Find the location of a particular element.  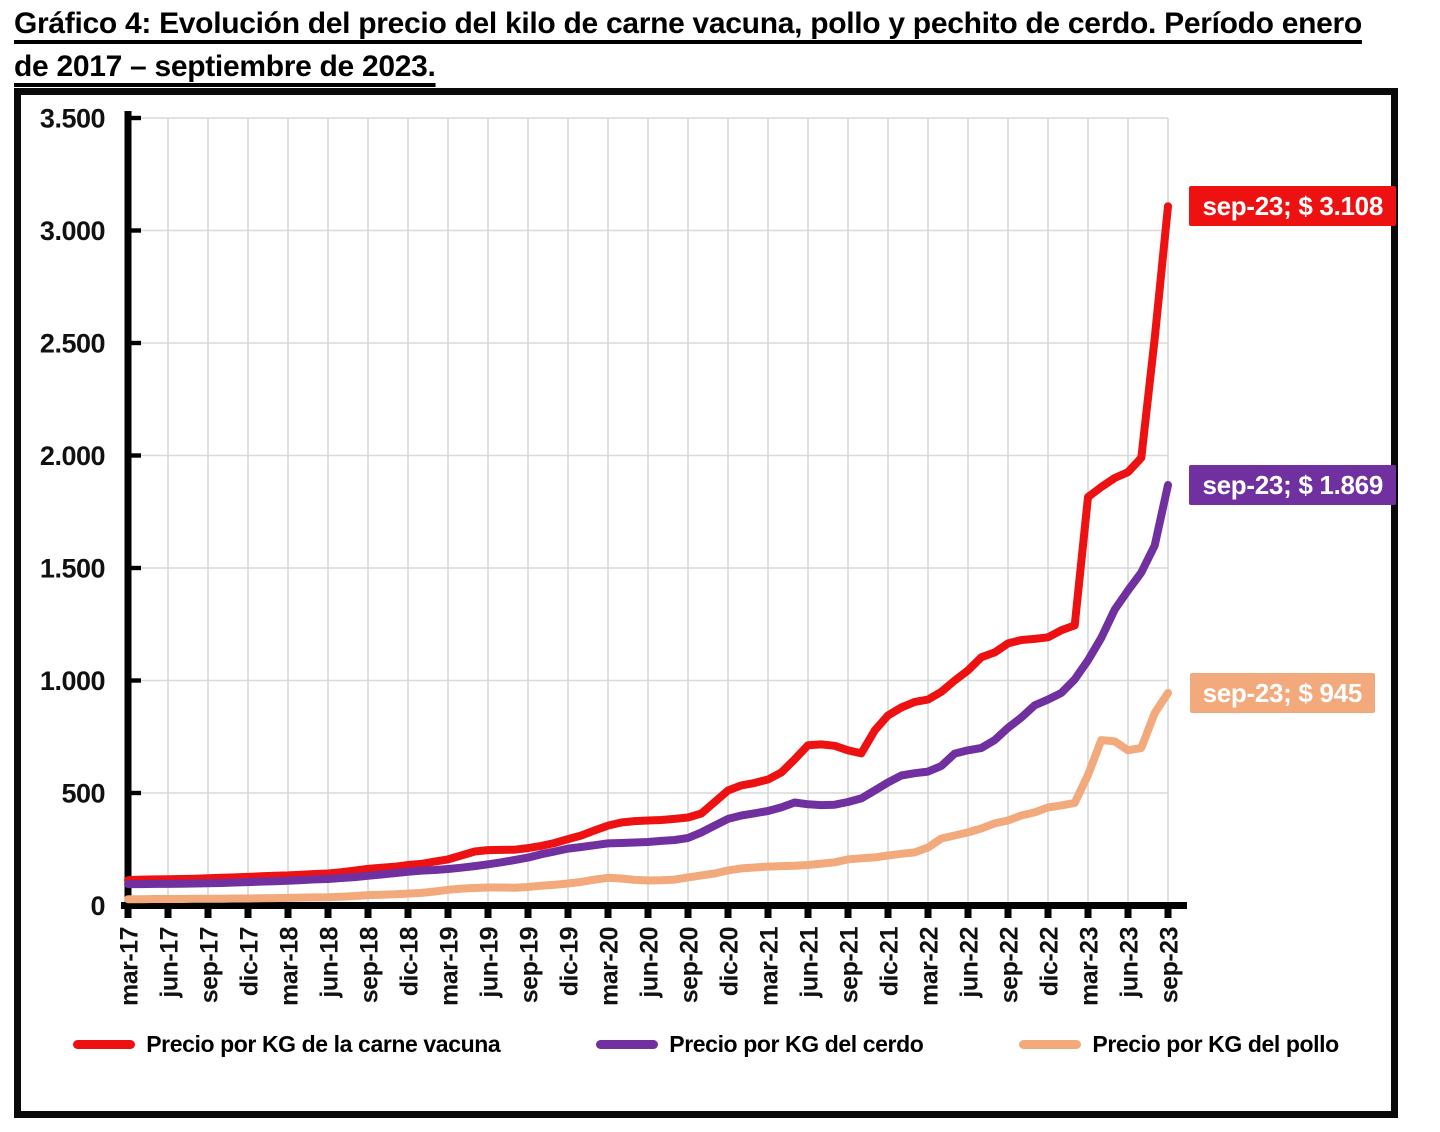

x-tick-label: mar-17 is located at coordinates (130, 966).